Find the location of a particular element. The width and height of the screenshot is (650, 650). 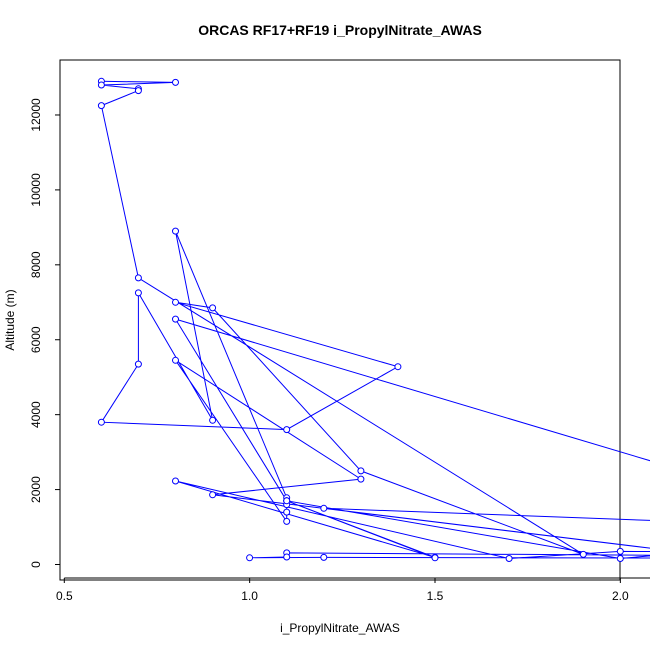

y-axis-label: Altitude (m) is located at coordinates (10, 319).